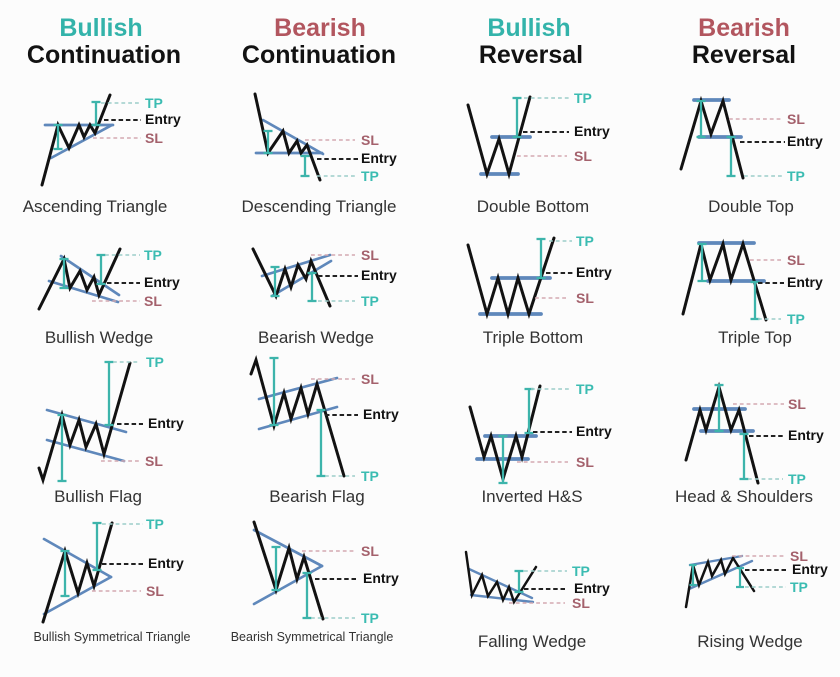 The image size is (840, 677). Describe the element at coordinates (750, 641) in the screenshot. I see `svg-text: Rising Wedge` at that location.